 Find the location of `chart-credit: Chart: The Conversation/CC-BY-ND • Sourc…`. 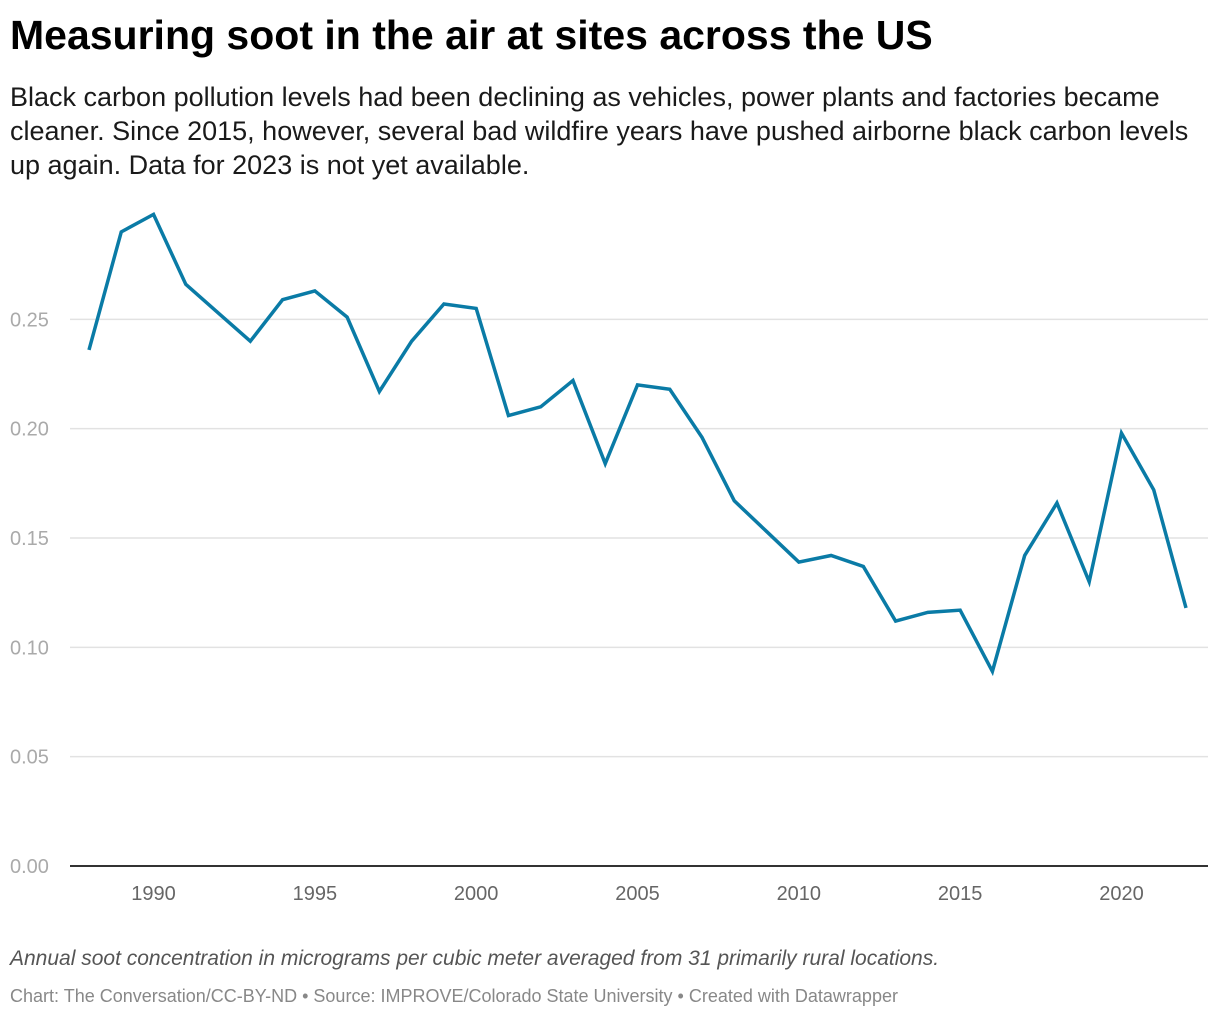

chart-credit: Chart: The Conversation/CC-BY-ND • Sourc… is located at coordinates (454, 996).